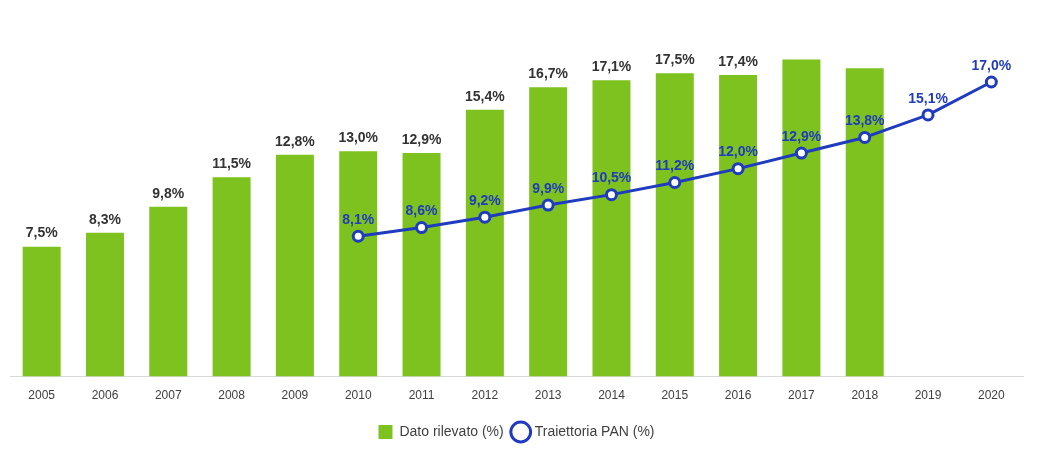 Image resolution: width=1043 pixels, height=449 pixels. What do you see at coordinates (738, 395) in the screenshot?
I see `x-tick-label: 2016` at bounding box center [738, 395].